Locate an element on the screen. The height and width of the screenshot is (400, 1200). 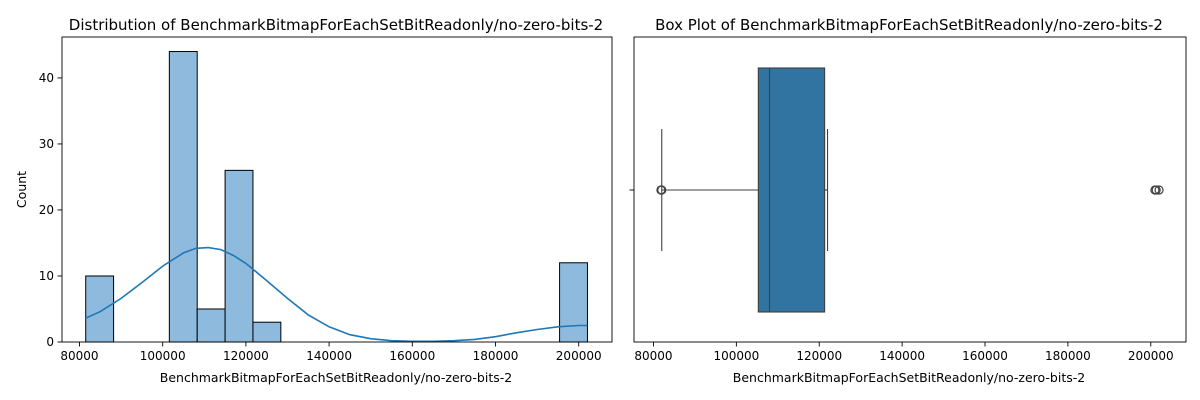
histogram-x-tick-label: 120000 is located at coordinates (246, 356).